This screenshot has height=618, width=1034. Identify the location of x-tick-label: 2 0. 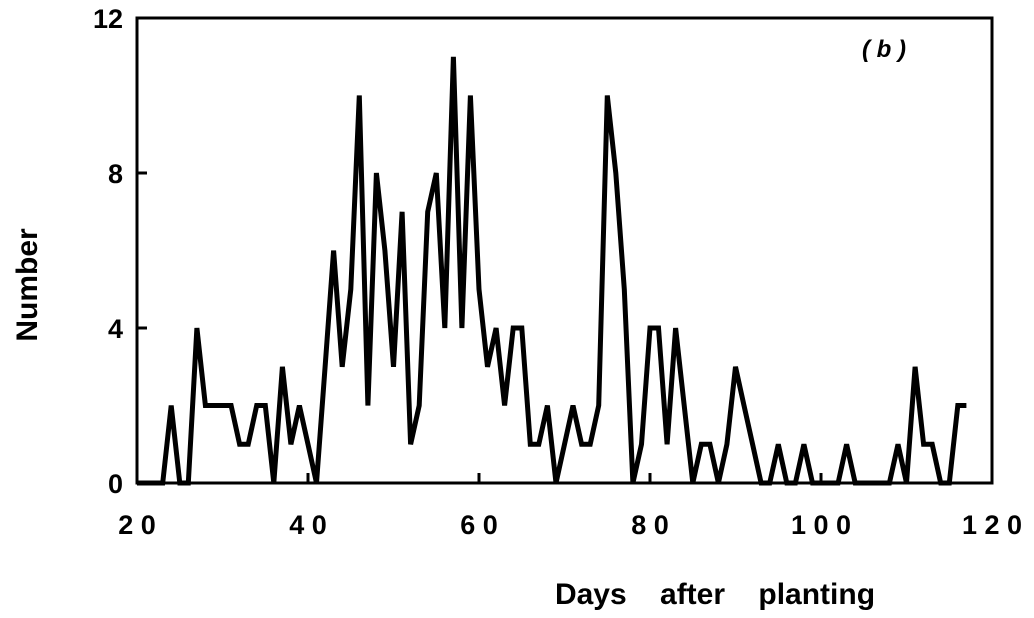
(137, 525).